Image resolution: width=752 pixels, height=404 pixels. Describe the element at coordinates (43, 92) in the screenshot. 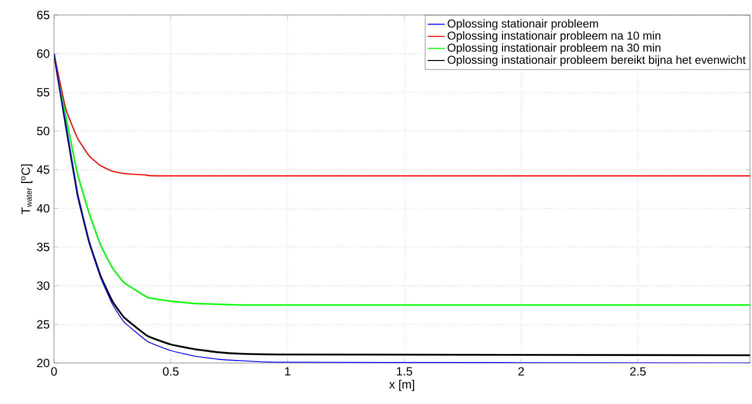

I see `y-tick-label: 55` at that location.